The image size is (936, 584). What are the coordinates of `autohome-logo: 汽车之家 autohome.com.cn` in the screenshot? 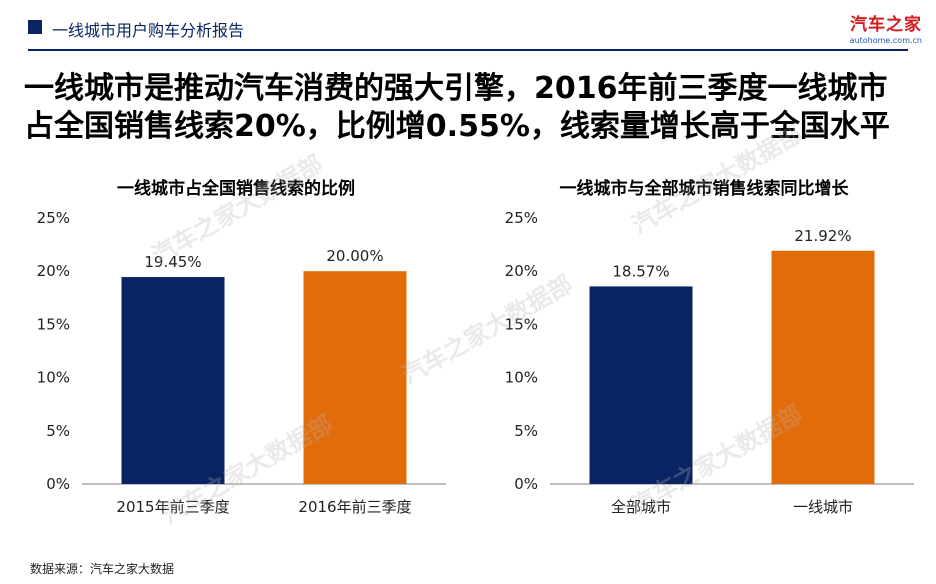 It's located at (879, 27).